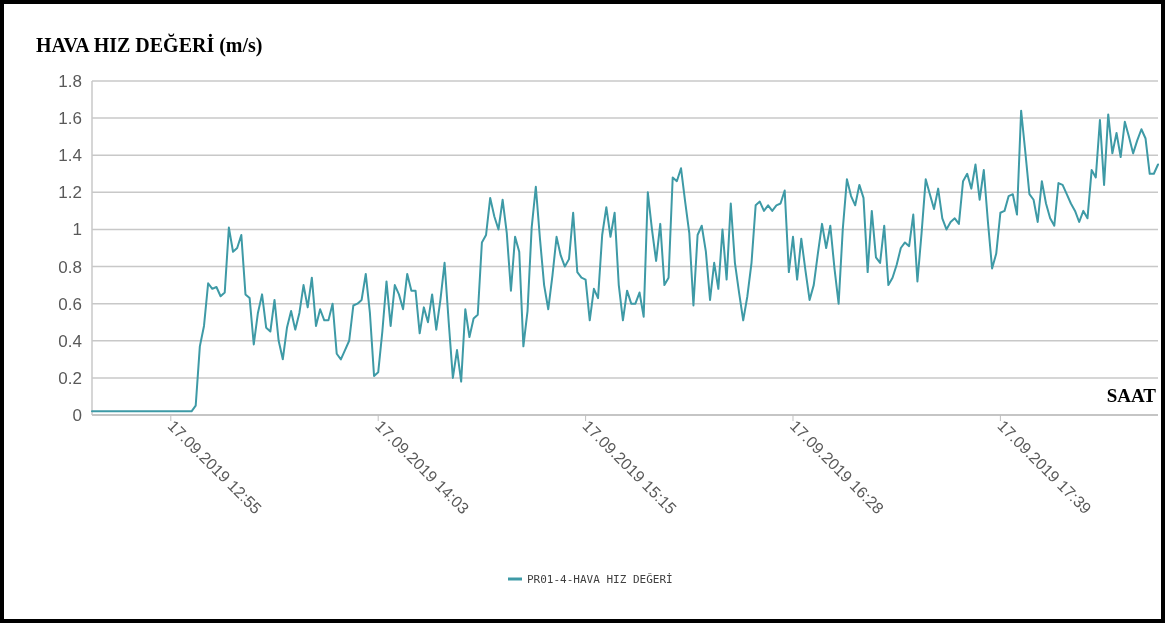 This screenshot has height=624, width=1166. I want to click on y-tick-label: 1.8, so click(70, 81).